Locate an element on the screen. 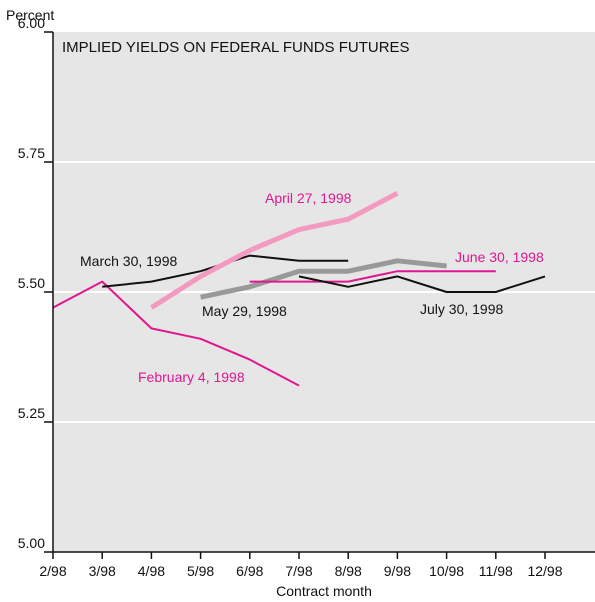 The image size is (595, 602). x-tick-label: 9/98 is located at coordinates (397, 571).